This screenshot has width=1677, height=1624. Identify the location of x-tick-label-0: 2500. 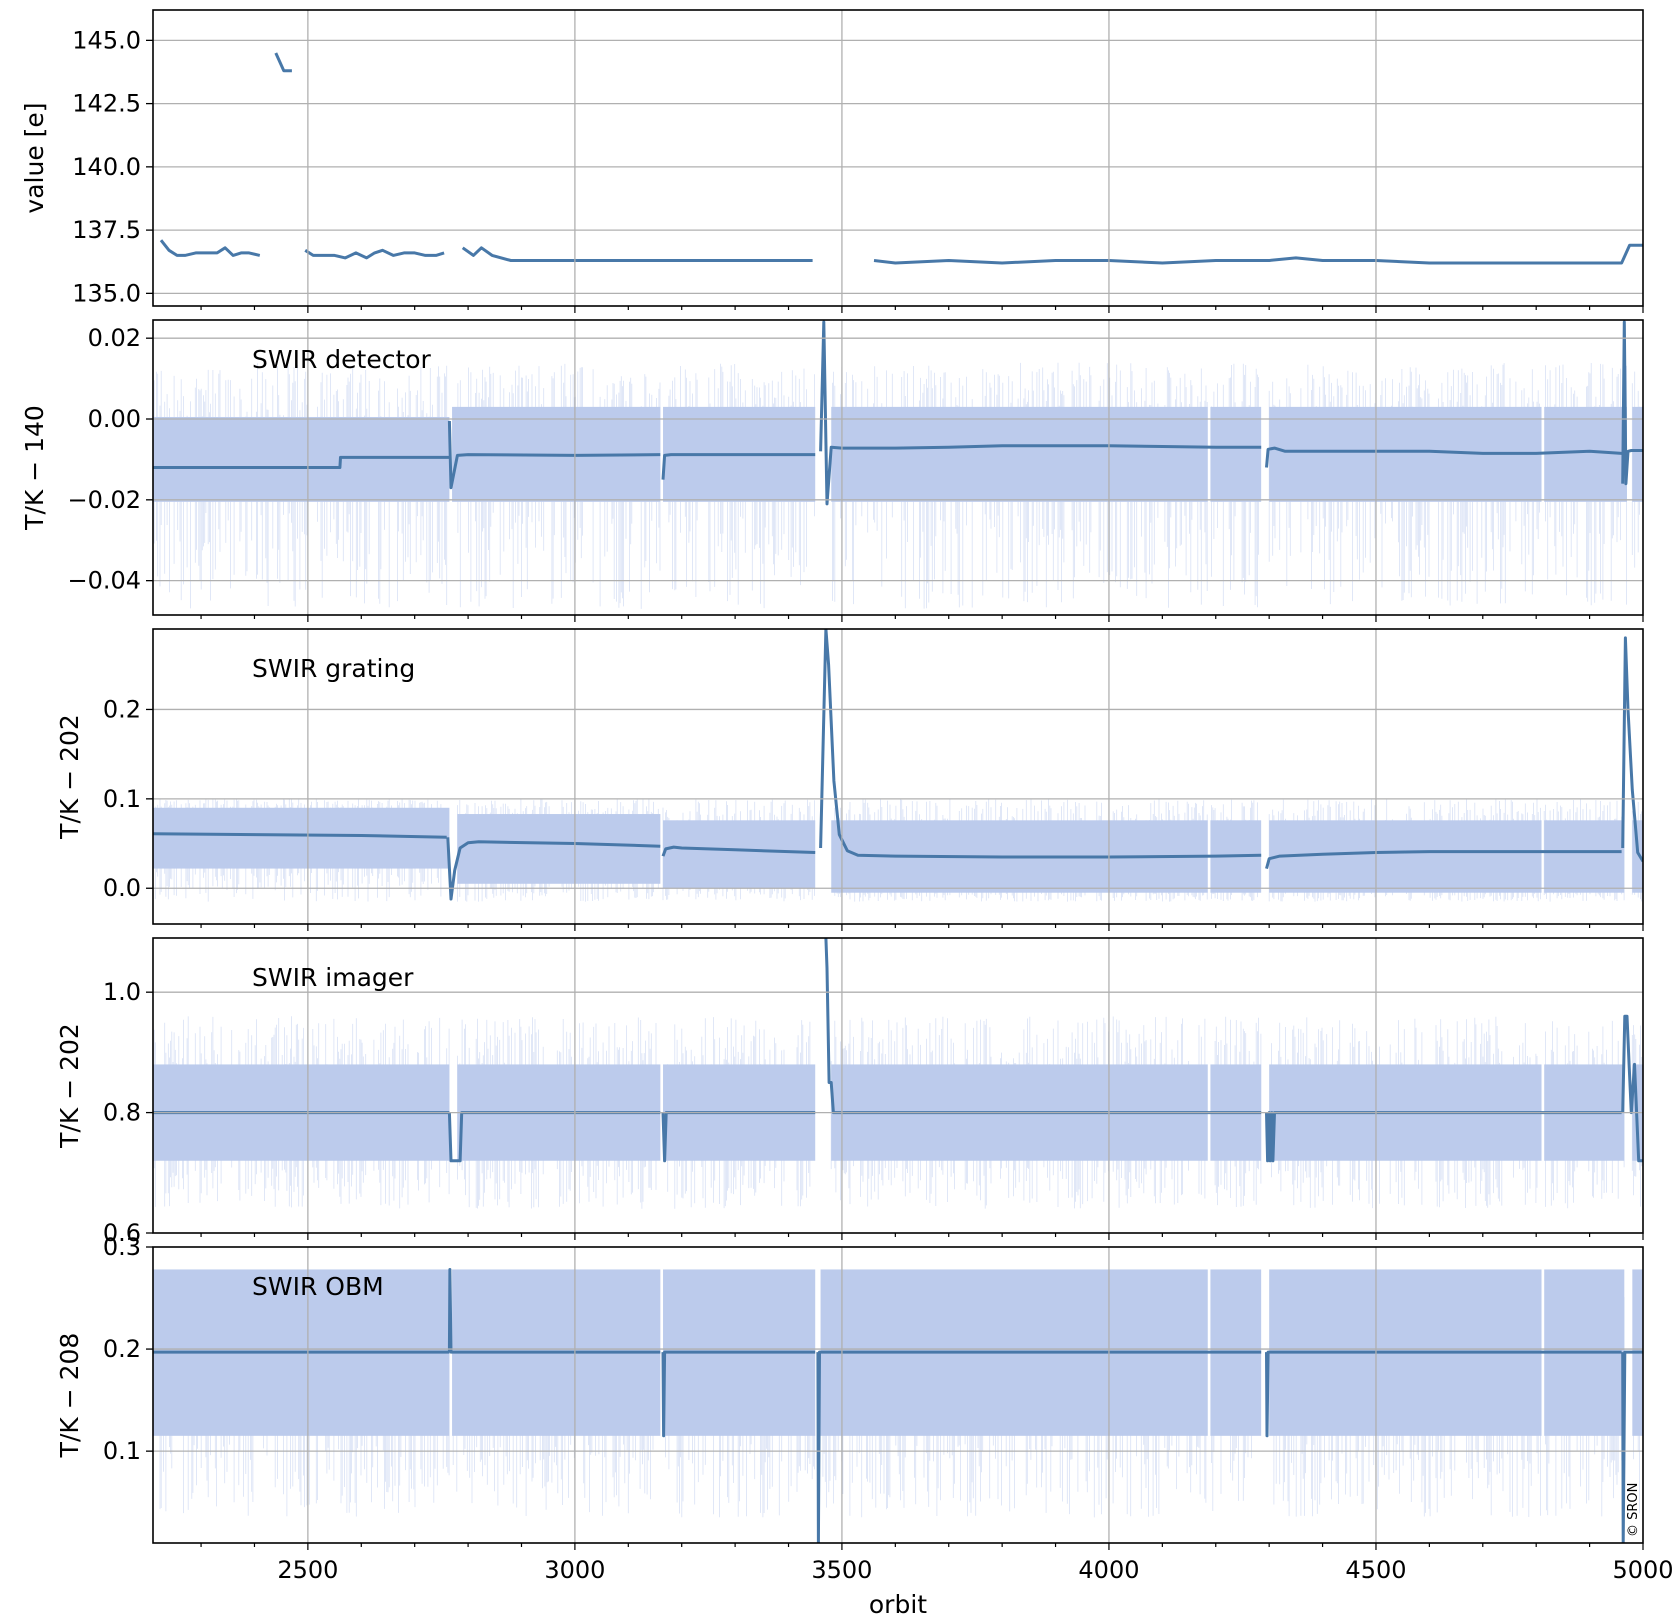
(307, 1570).